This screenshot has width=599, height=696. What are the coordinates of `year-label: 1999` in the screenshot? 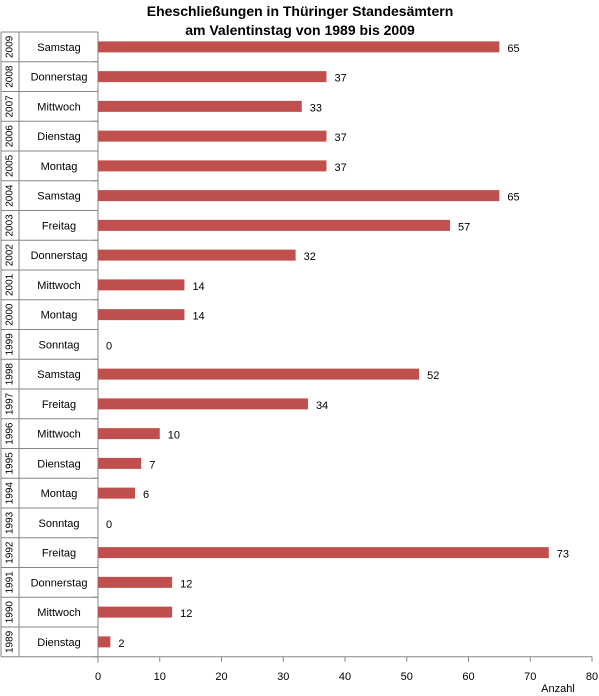 It's located at (10, 344).